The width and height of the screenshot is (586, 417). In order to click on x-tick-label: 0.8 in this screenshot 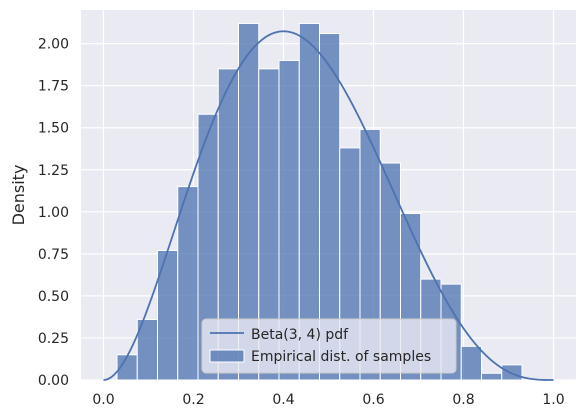, I will do `click(463, 400)`.